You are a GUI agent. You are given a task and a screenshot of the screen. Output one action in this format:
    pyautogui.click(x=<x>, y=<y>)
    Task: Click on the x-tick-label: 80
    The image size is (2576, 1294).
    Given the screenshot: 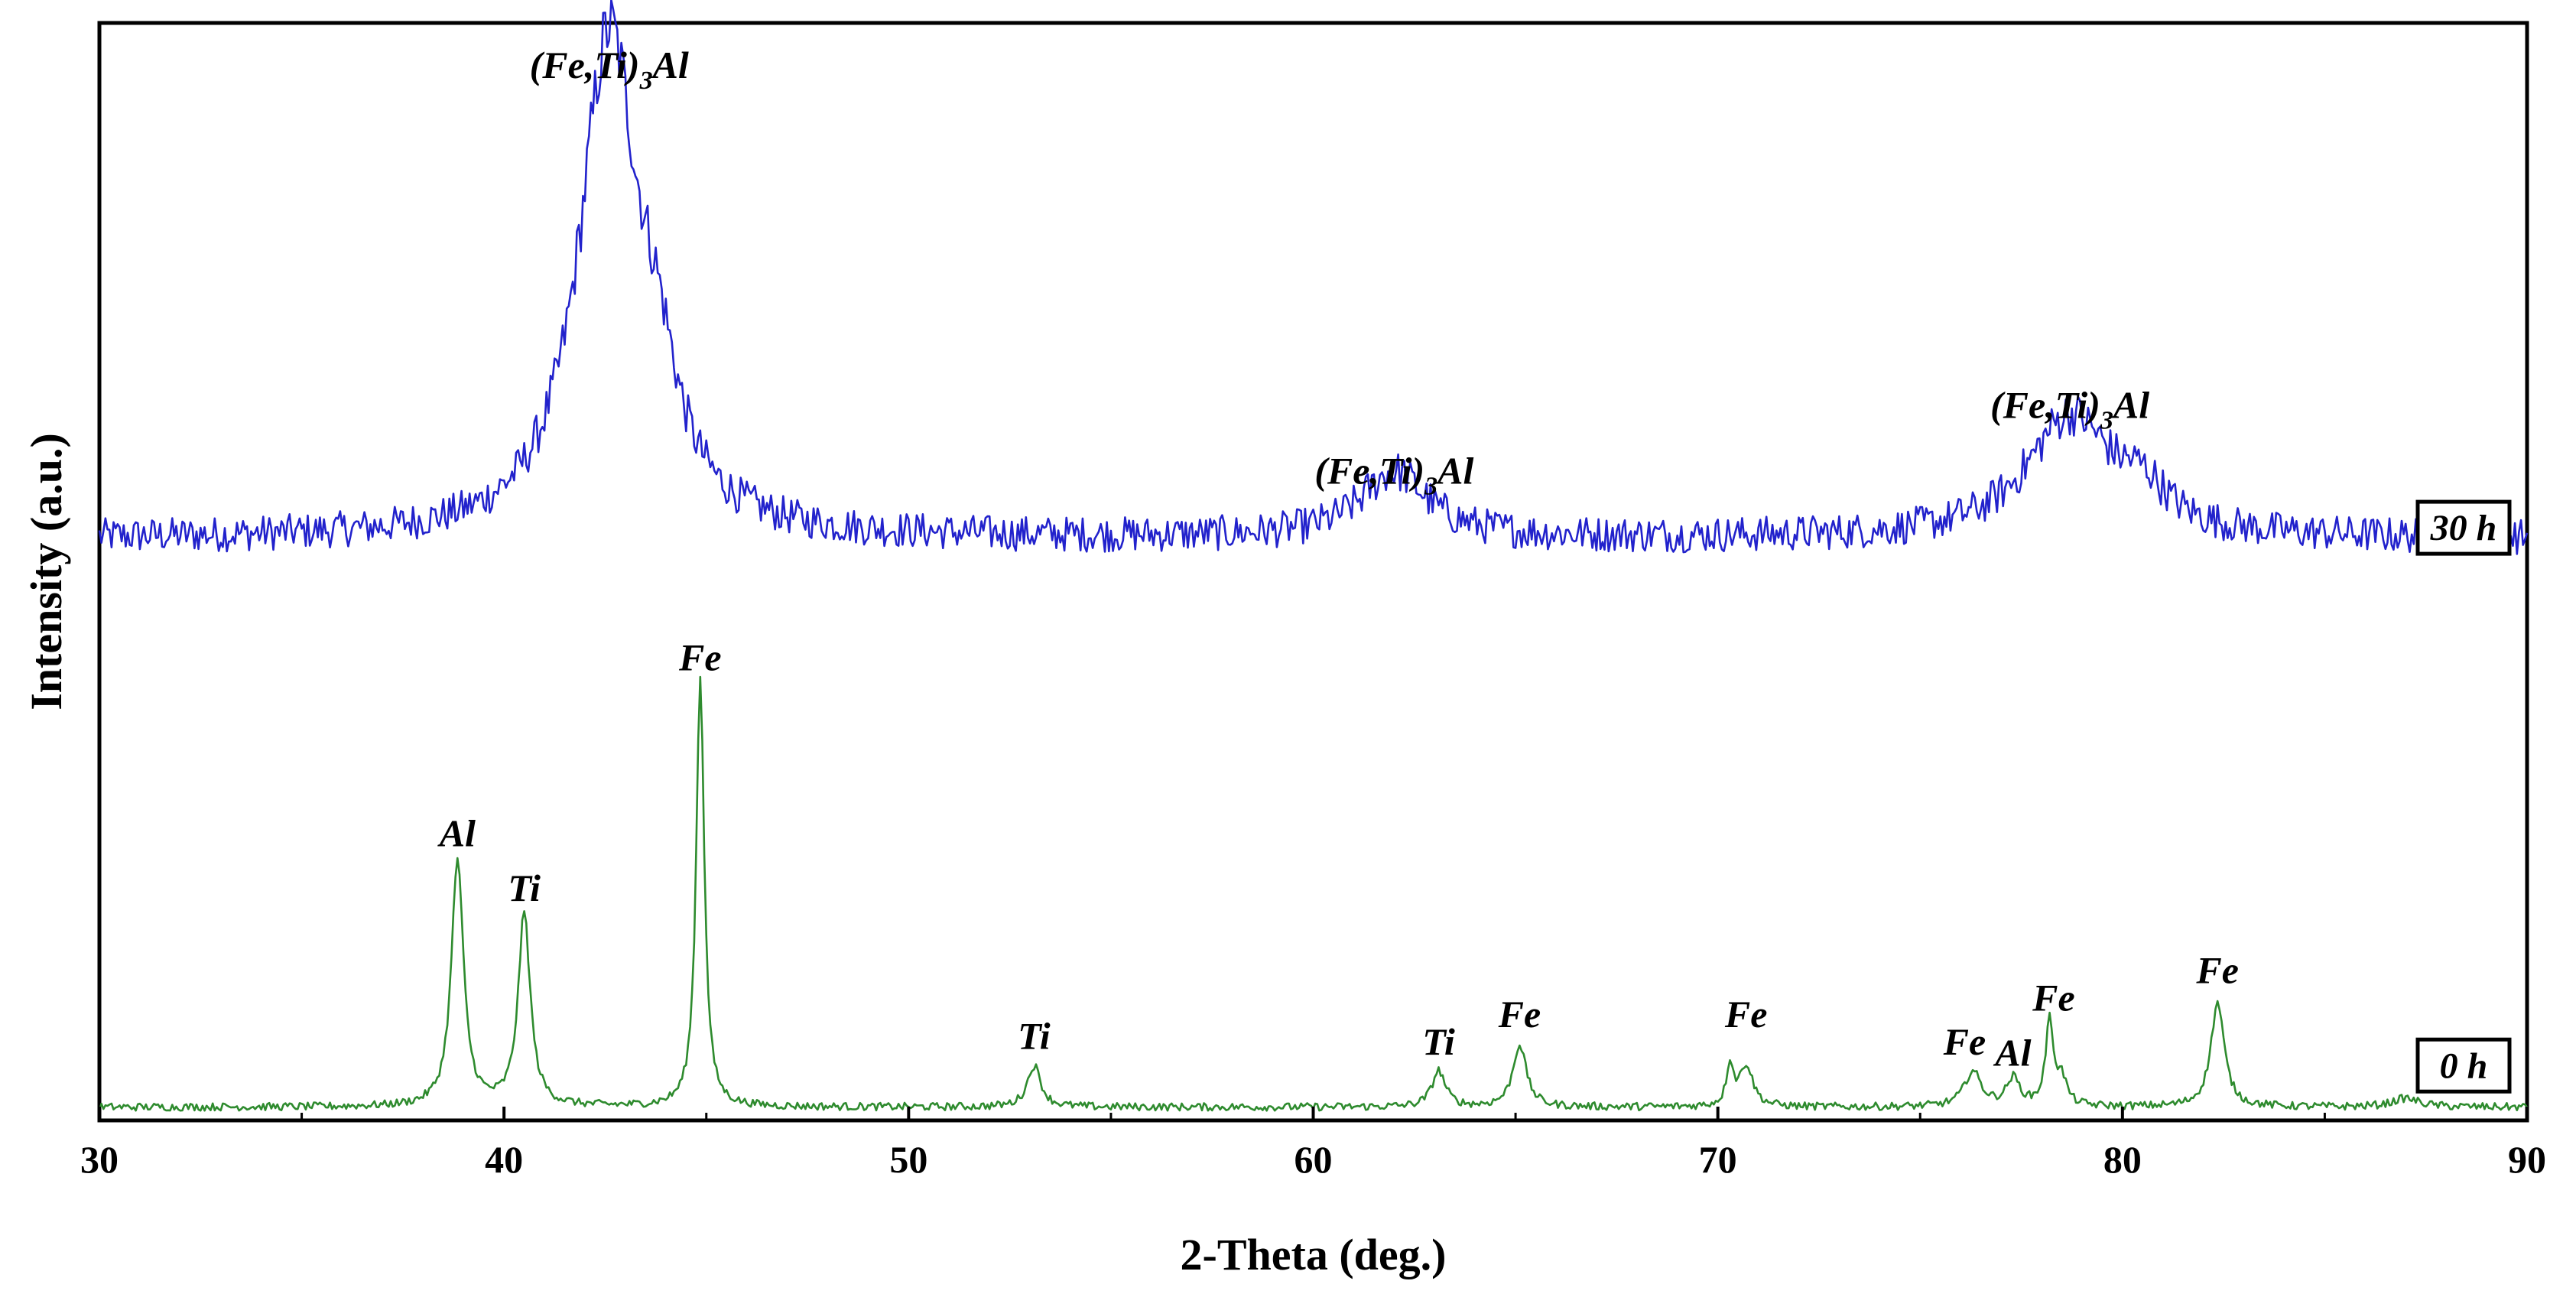 What is the action you would take?
    pyautogui.click(x=2122, y=1159)
    